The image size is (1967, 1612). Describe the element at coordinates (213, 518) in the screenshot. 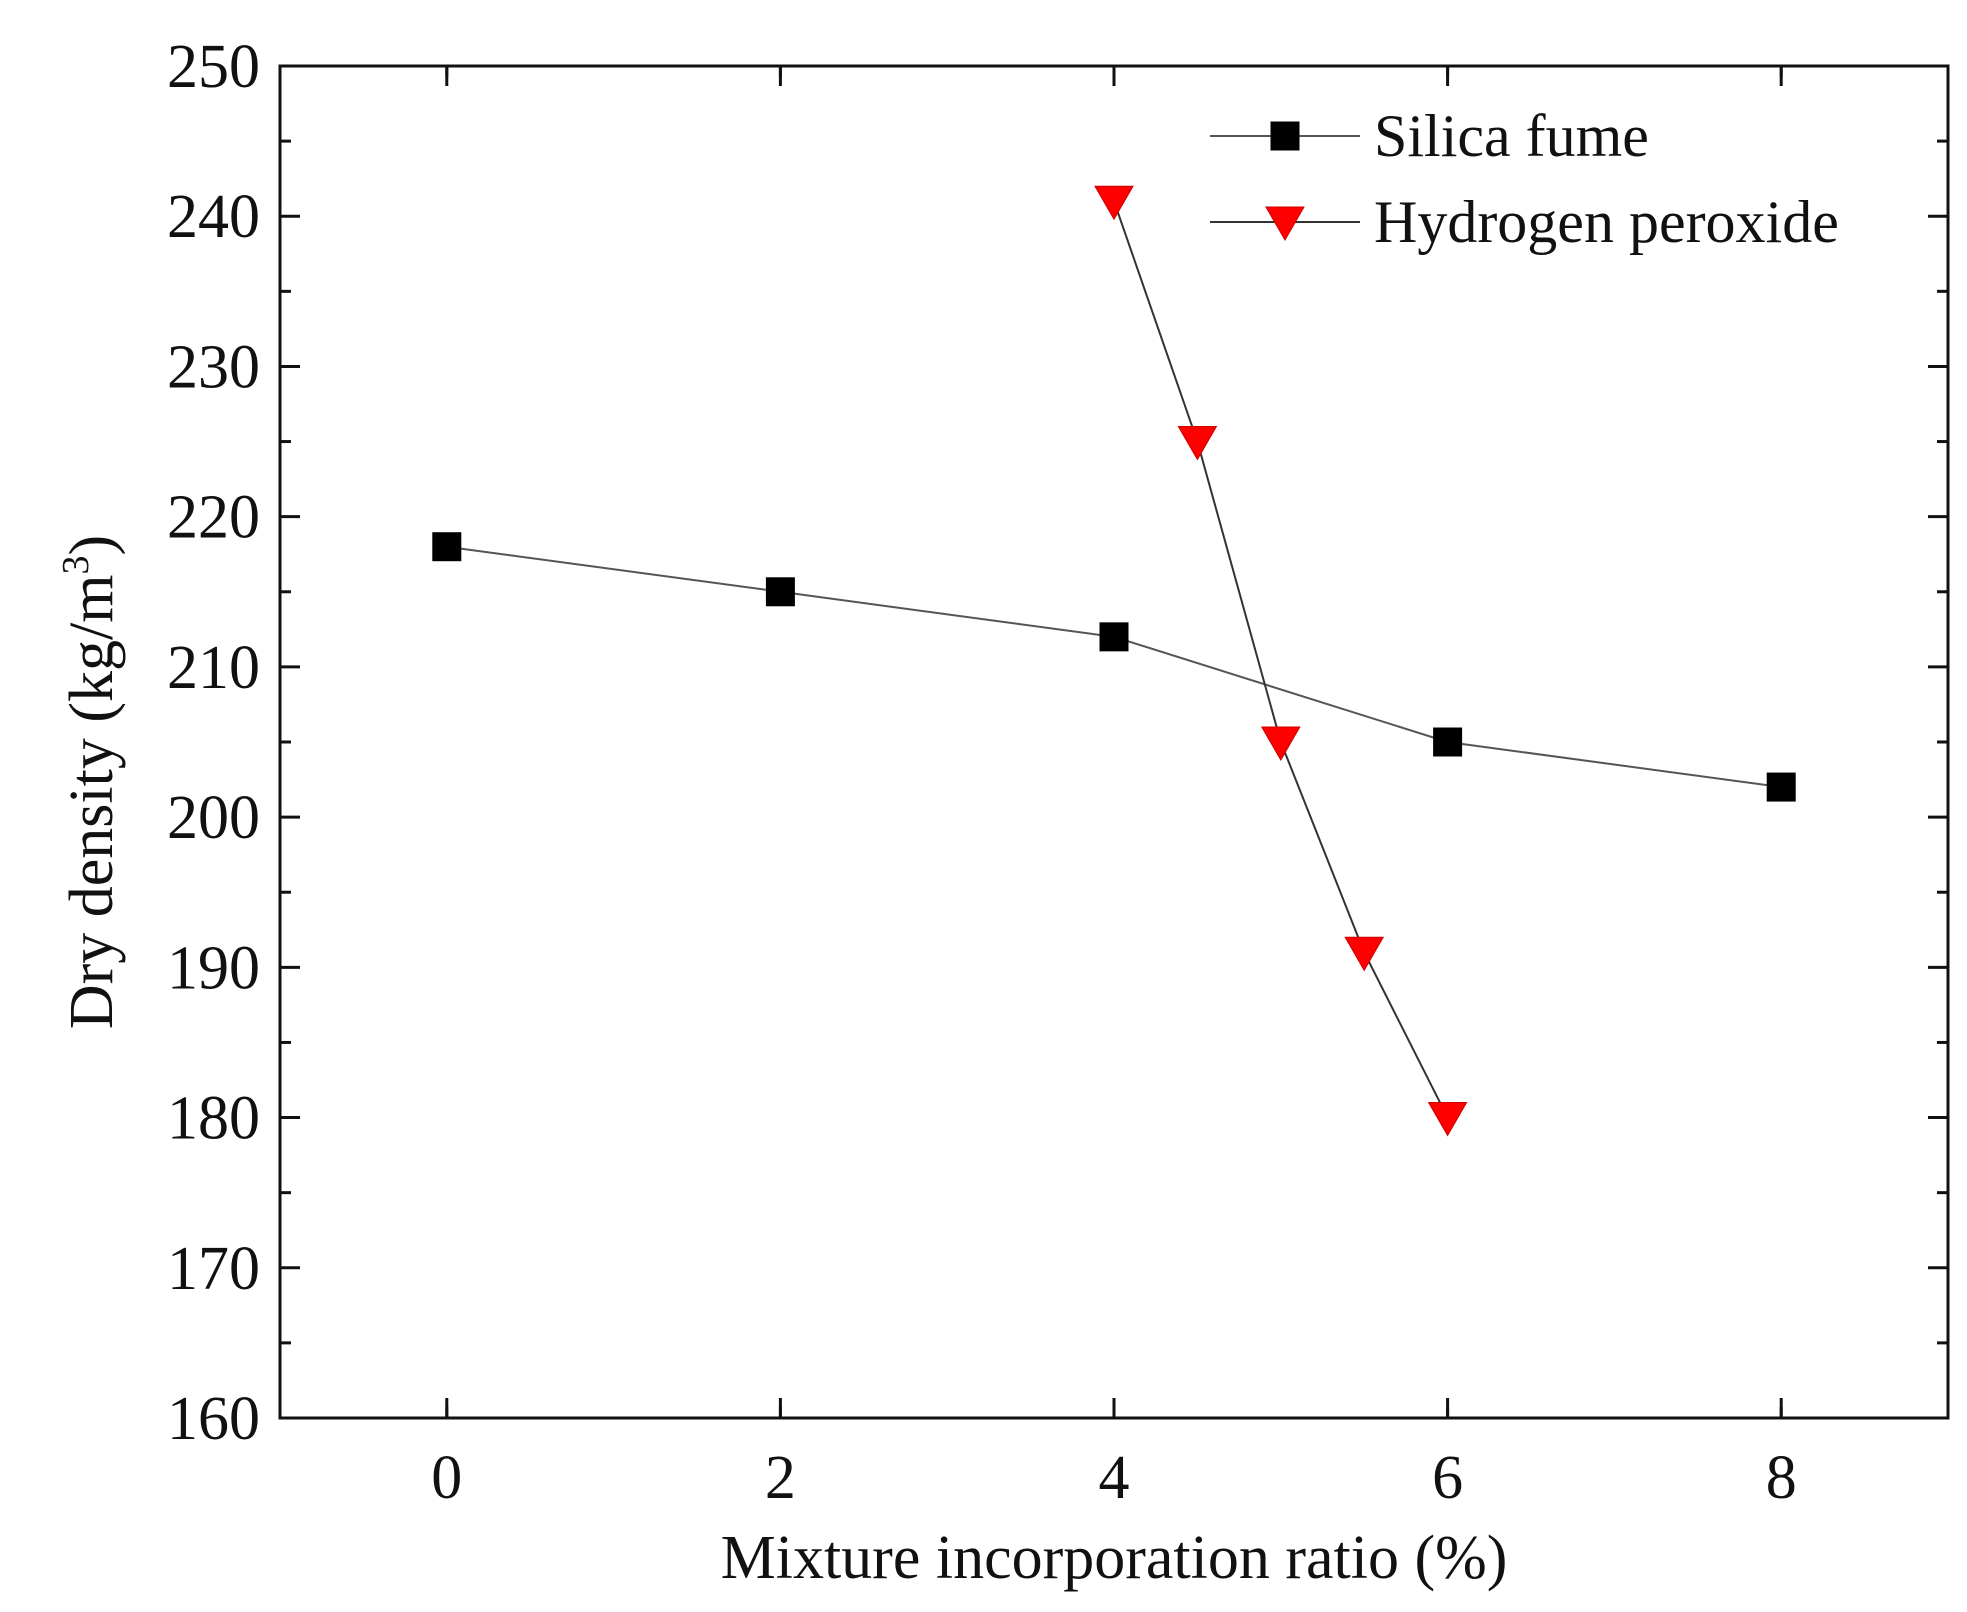

I see `y-tick-label: 220` at that location.